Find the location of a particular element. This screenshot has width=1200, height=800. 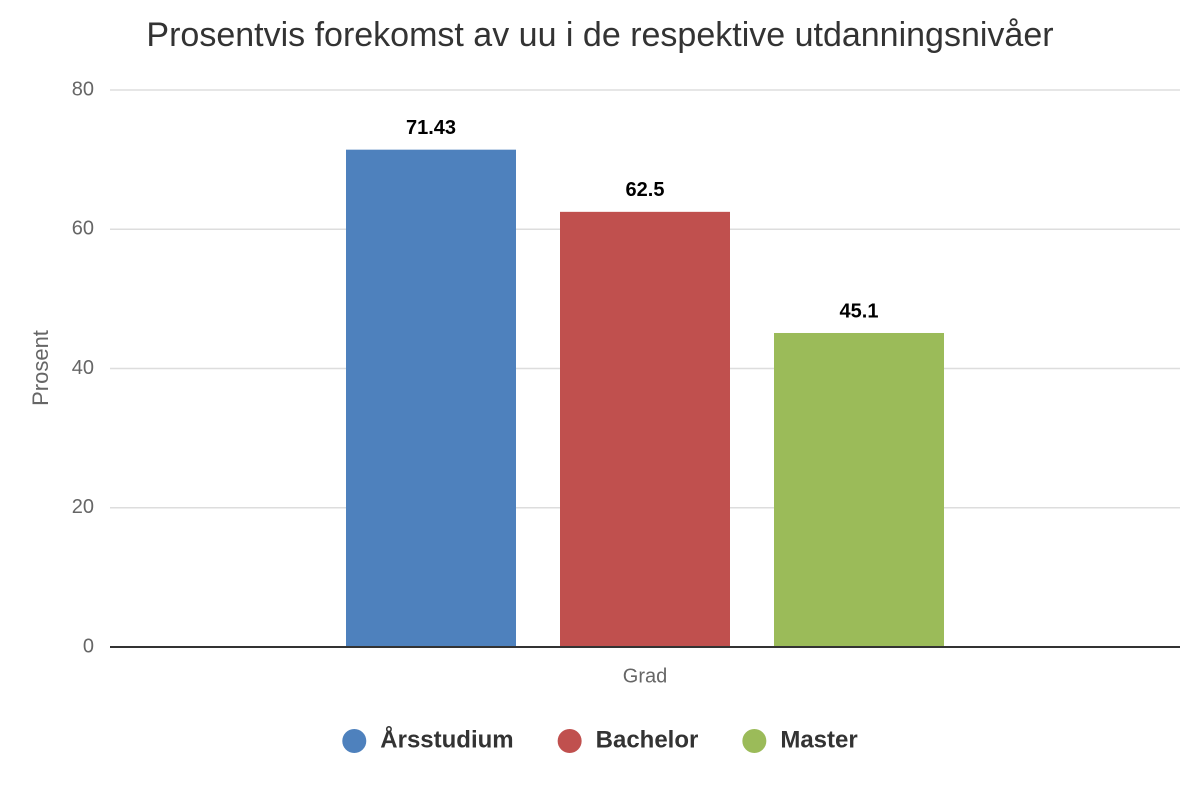

x-tick-label: Grad is located at coordinates (645, 676).